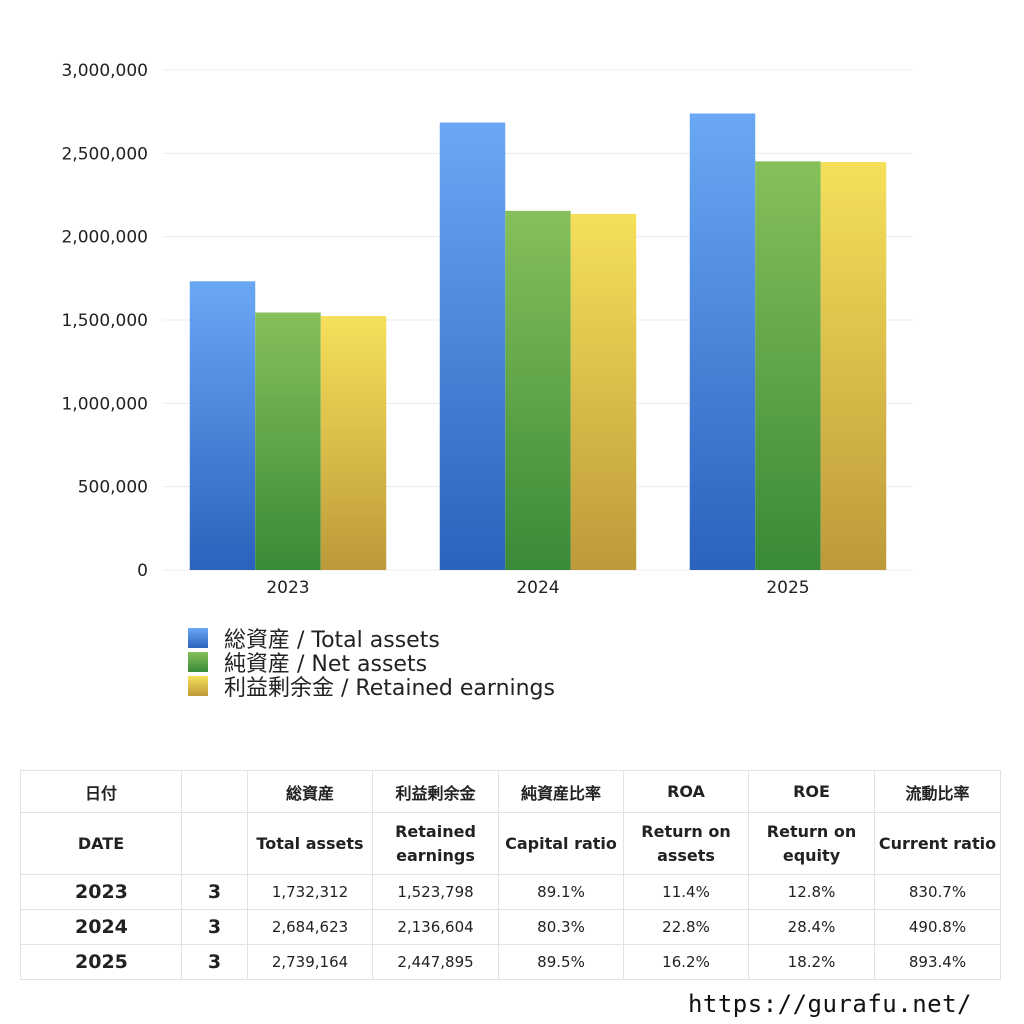 This screenshot has height=1024, width=1024. What do you see at coordinates (937, 892) in the screenshot?
I see `row-current-ratio: 830.7%` at bounding box center [937, 892].